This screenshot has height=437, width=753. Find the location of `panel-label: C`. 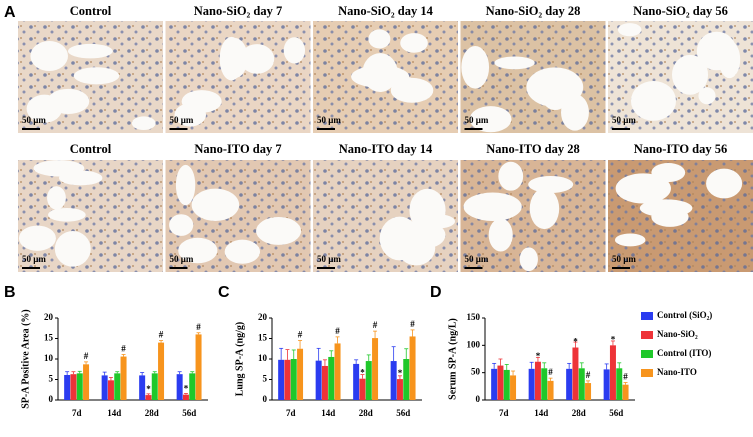

panel-label: C is located at coordinates (224, 292).